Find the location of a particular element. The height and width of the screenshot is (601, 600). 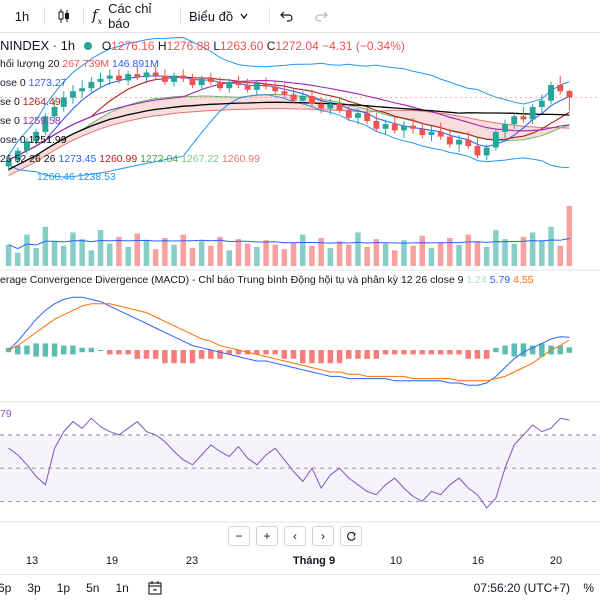

zoom-in-button: + is located at coordinates (267, 536).